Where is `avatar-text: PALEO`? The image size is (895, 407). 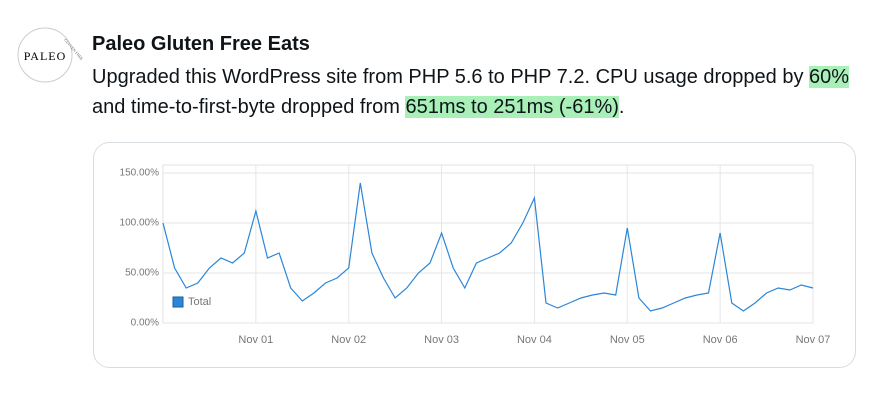 avatar-text: PALEO is located at coordinates (45, 56).